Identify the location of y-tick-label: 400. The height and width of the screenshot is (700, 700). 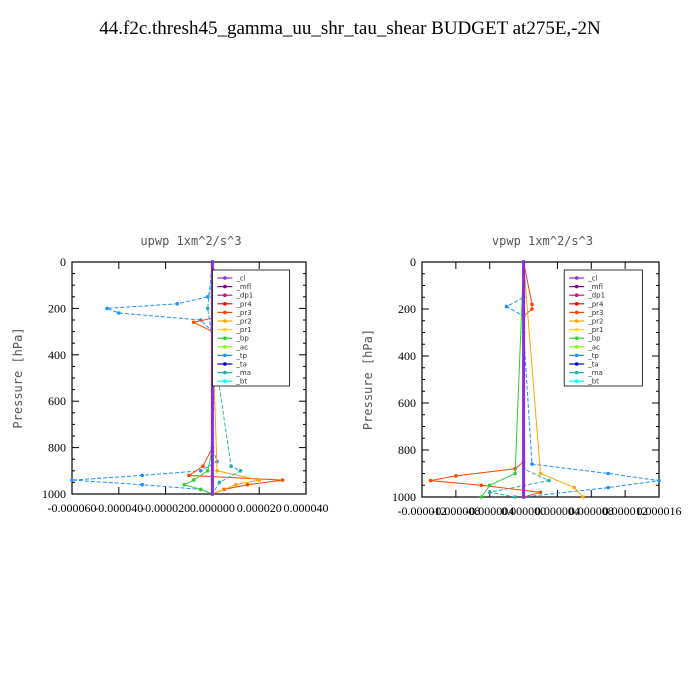
(407, 356).